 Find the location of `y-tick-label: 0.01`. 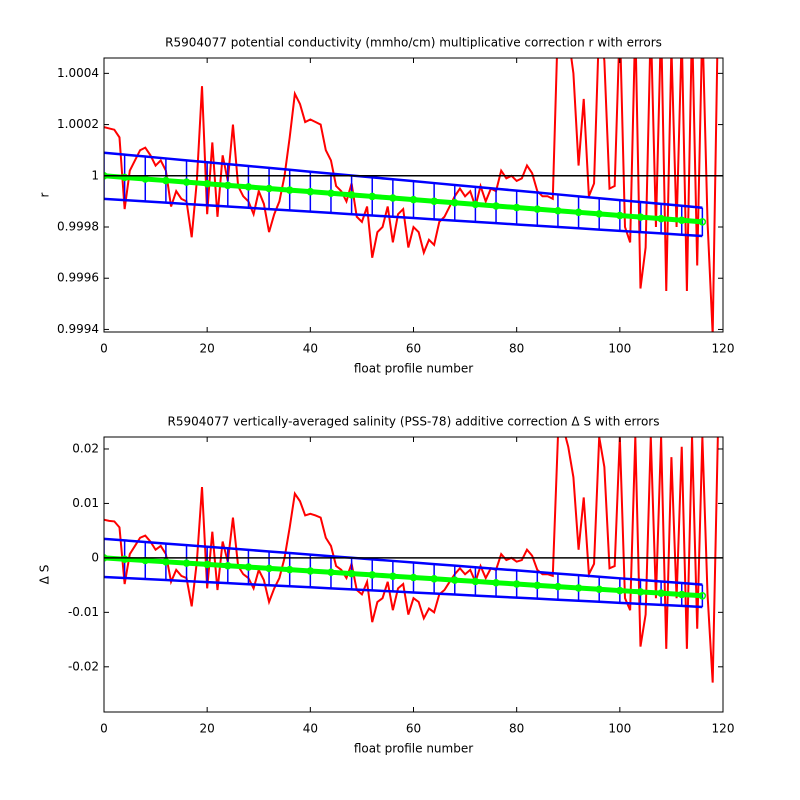

y-tick-label: 0.01 is located at coordinates (85, 503).